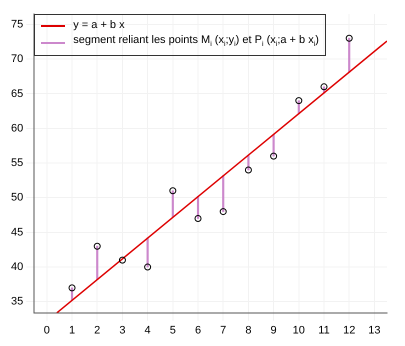  Describe the element at coordinates (17, 267) in the screenshot. I see `y-tick-label: 40` at that location.